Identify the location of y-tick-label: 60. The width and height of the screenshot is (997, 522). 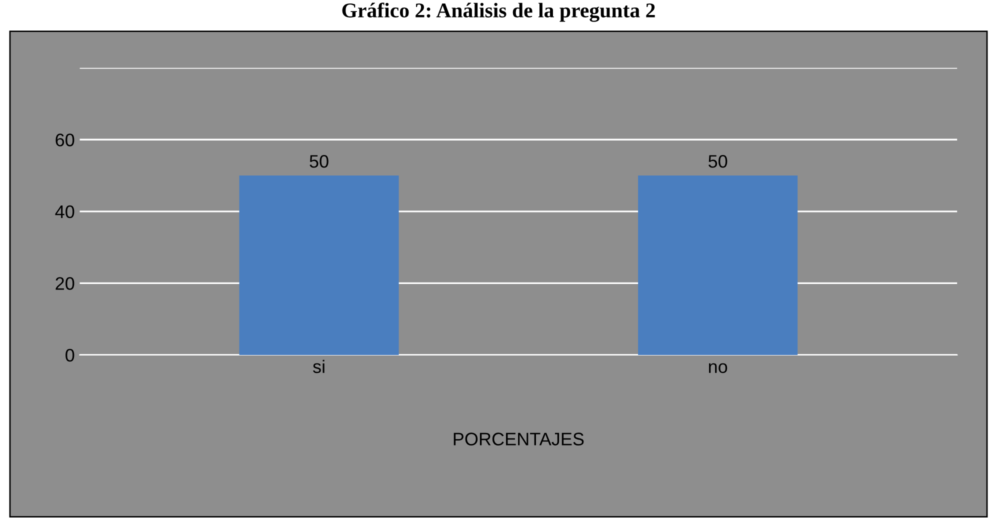
(65, 140).